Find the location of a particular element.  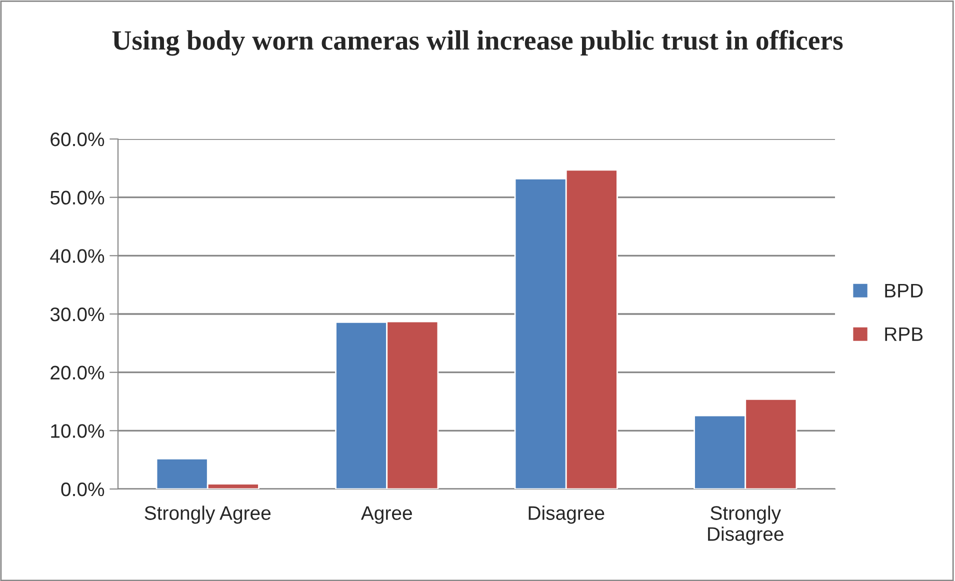

x-tick-label: Strongly Disagree is located at coordinates (746, 525).